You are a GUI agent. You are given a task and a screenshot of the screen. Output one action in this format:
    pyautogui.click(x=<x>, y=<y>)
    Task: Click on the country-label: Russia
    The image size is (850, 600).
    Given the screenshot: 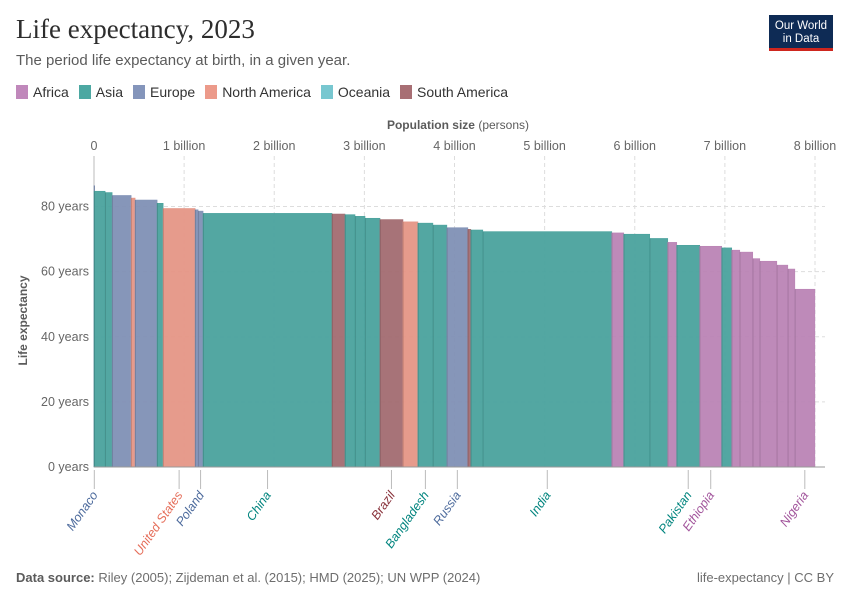 What is the action you would take?
    pyautogui.click(x=446, y=508)
    